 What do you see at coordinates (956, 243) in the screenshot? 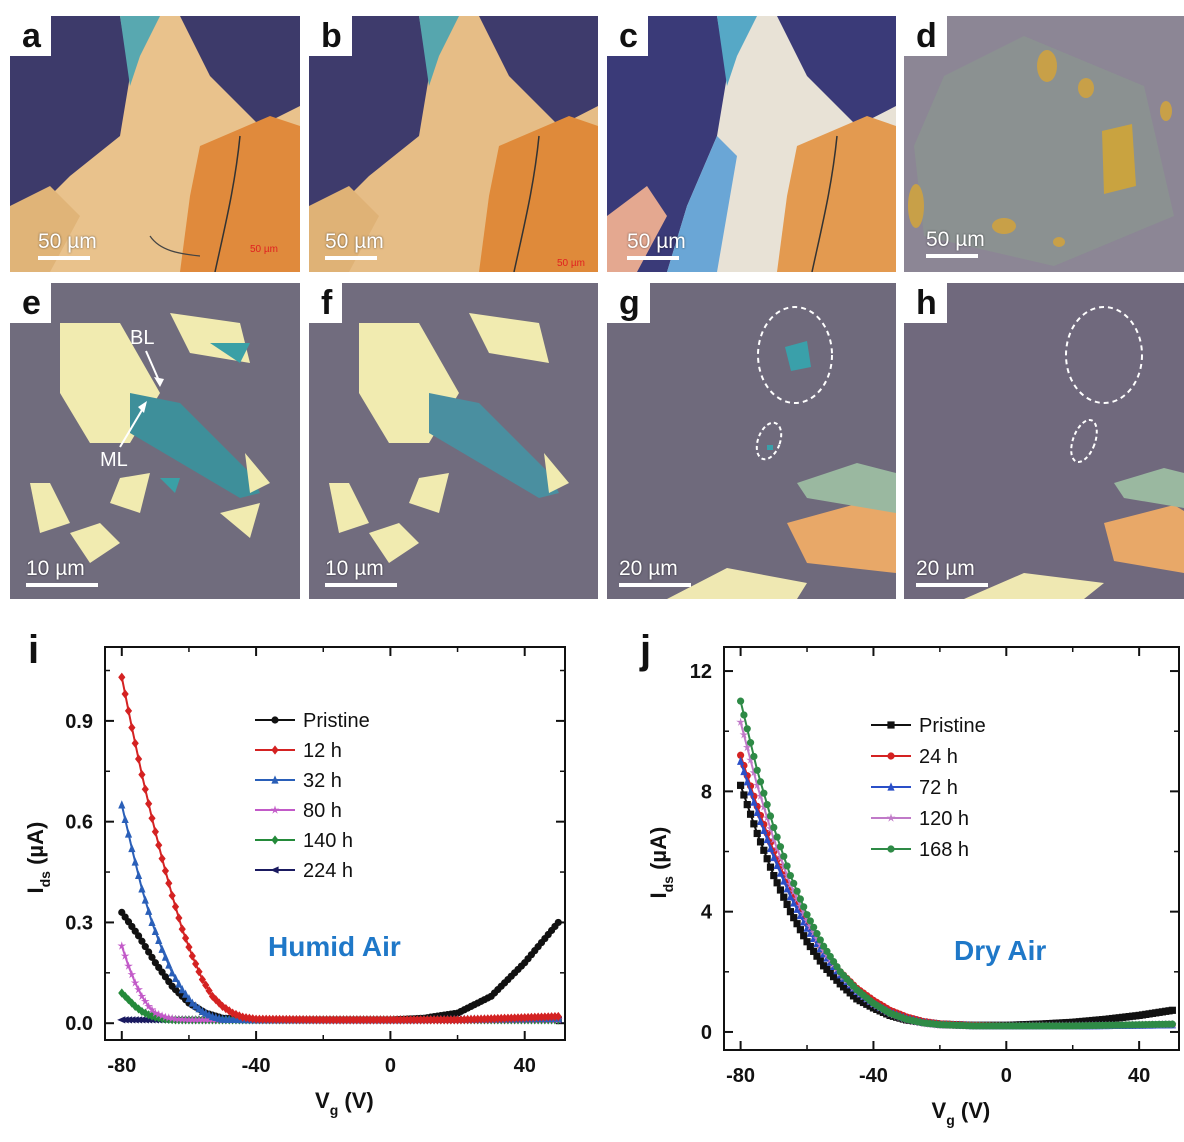
I see `scale-bar-d: 50 µm` at bounding box center [956, 243].